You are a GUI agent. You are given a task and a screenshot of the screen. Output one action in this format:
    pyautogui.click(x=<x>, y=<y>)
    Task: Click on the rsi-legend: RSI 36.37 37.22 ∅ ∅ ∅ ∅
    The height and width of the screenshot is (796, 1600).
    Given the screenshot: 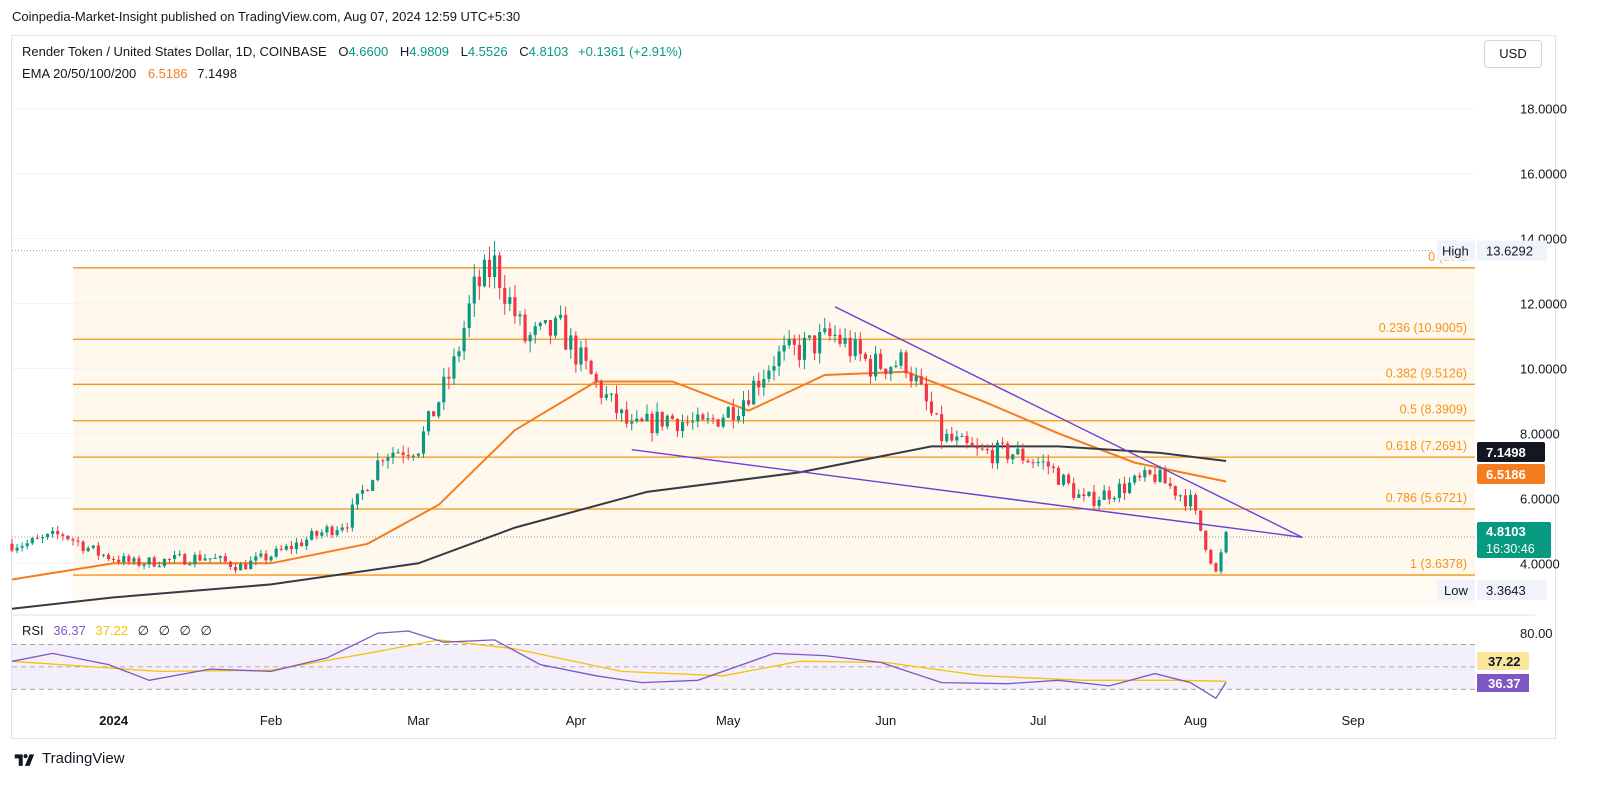 What is the action you would take?
    pyautogui.click(x=117, y=631)
    